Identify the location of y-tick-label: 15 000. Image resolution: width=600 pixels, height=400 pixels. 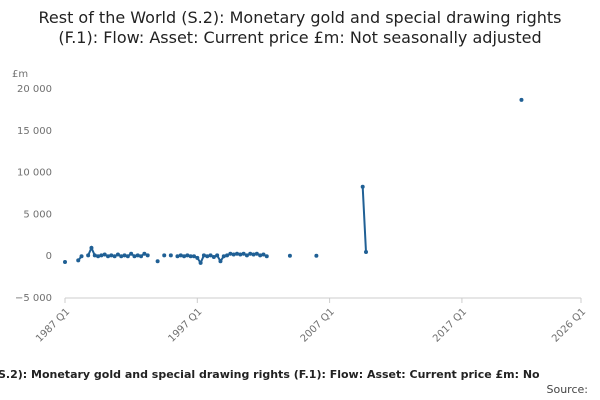
(34, 131).